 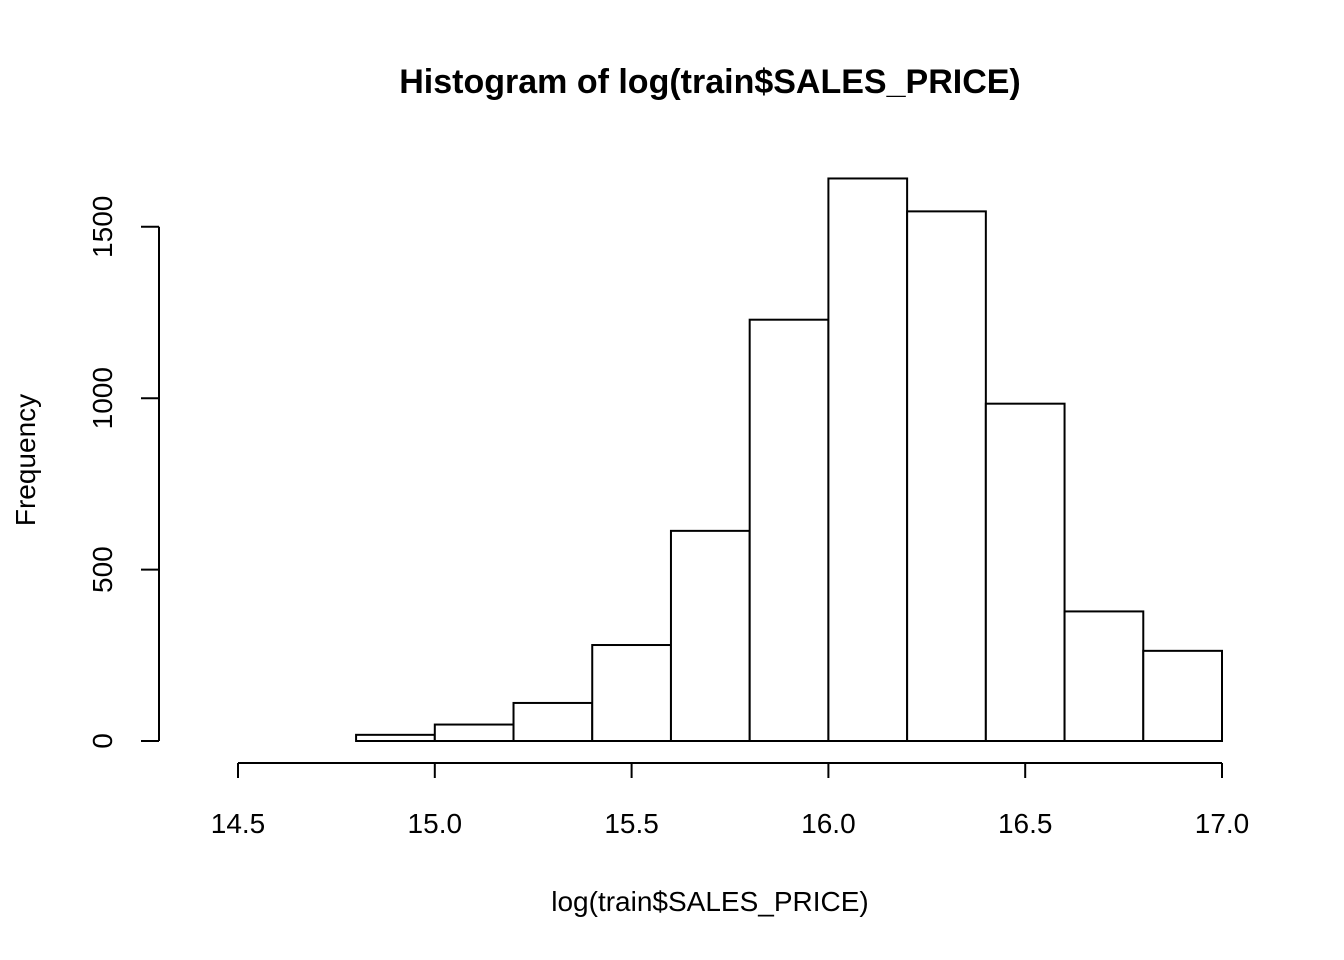 What do you see at coordinates (730, 800) in the screenshot?
I see `x-axis: 14.5 15.0 15.5 16.0 16.5 17.0` at bounding box center [730, 800].